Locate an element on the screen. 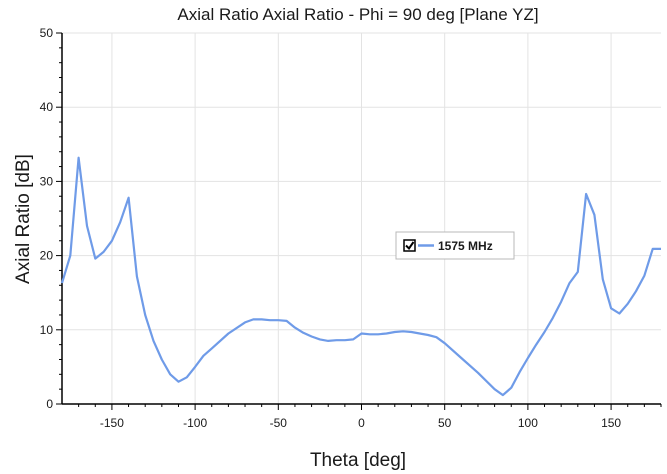  y-tick-label: 10 is located at coordinates (47, 330).